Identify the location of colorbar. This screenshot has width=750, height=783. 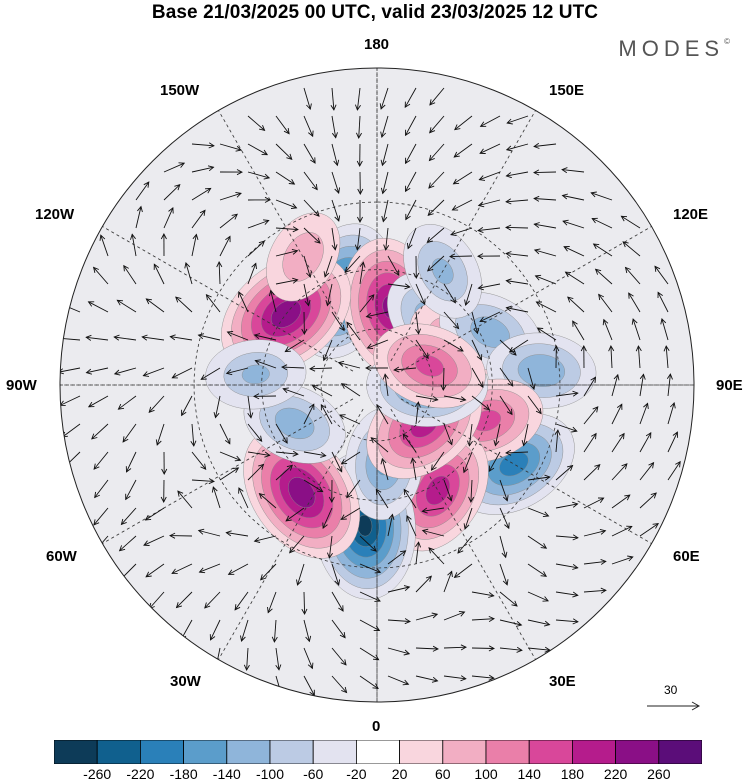
(378, 752).